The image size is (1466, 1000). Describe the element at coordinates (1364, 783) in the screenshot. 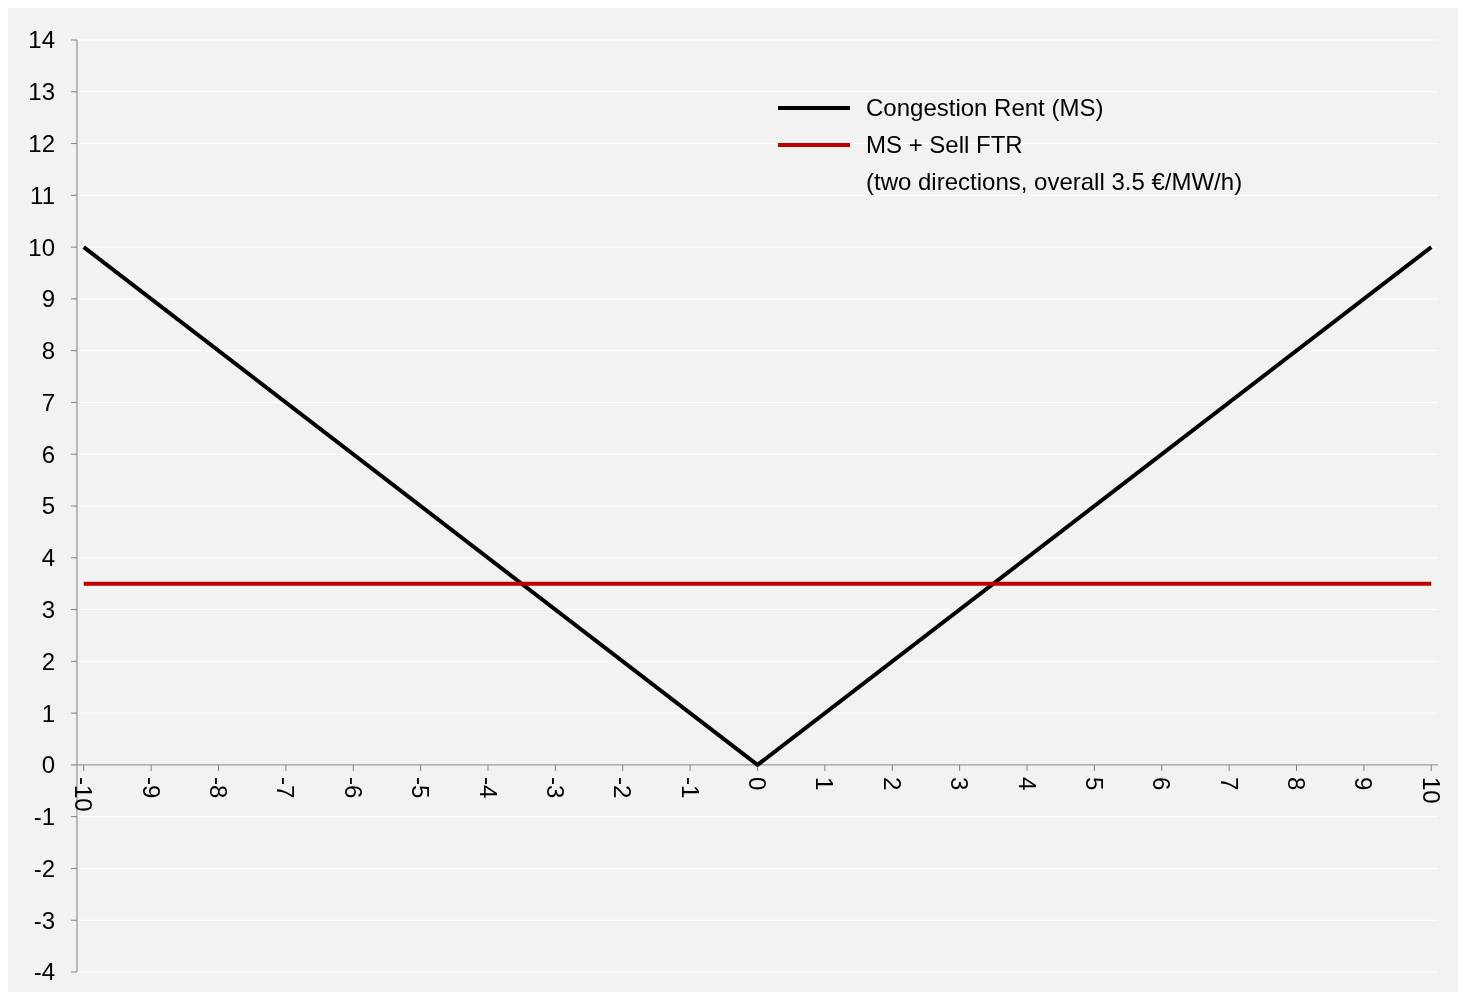

I see `x-tick-label: 9` at that location.